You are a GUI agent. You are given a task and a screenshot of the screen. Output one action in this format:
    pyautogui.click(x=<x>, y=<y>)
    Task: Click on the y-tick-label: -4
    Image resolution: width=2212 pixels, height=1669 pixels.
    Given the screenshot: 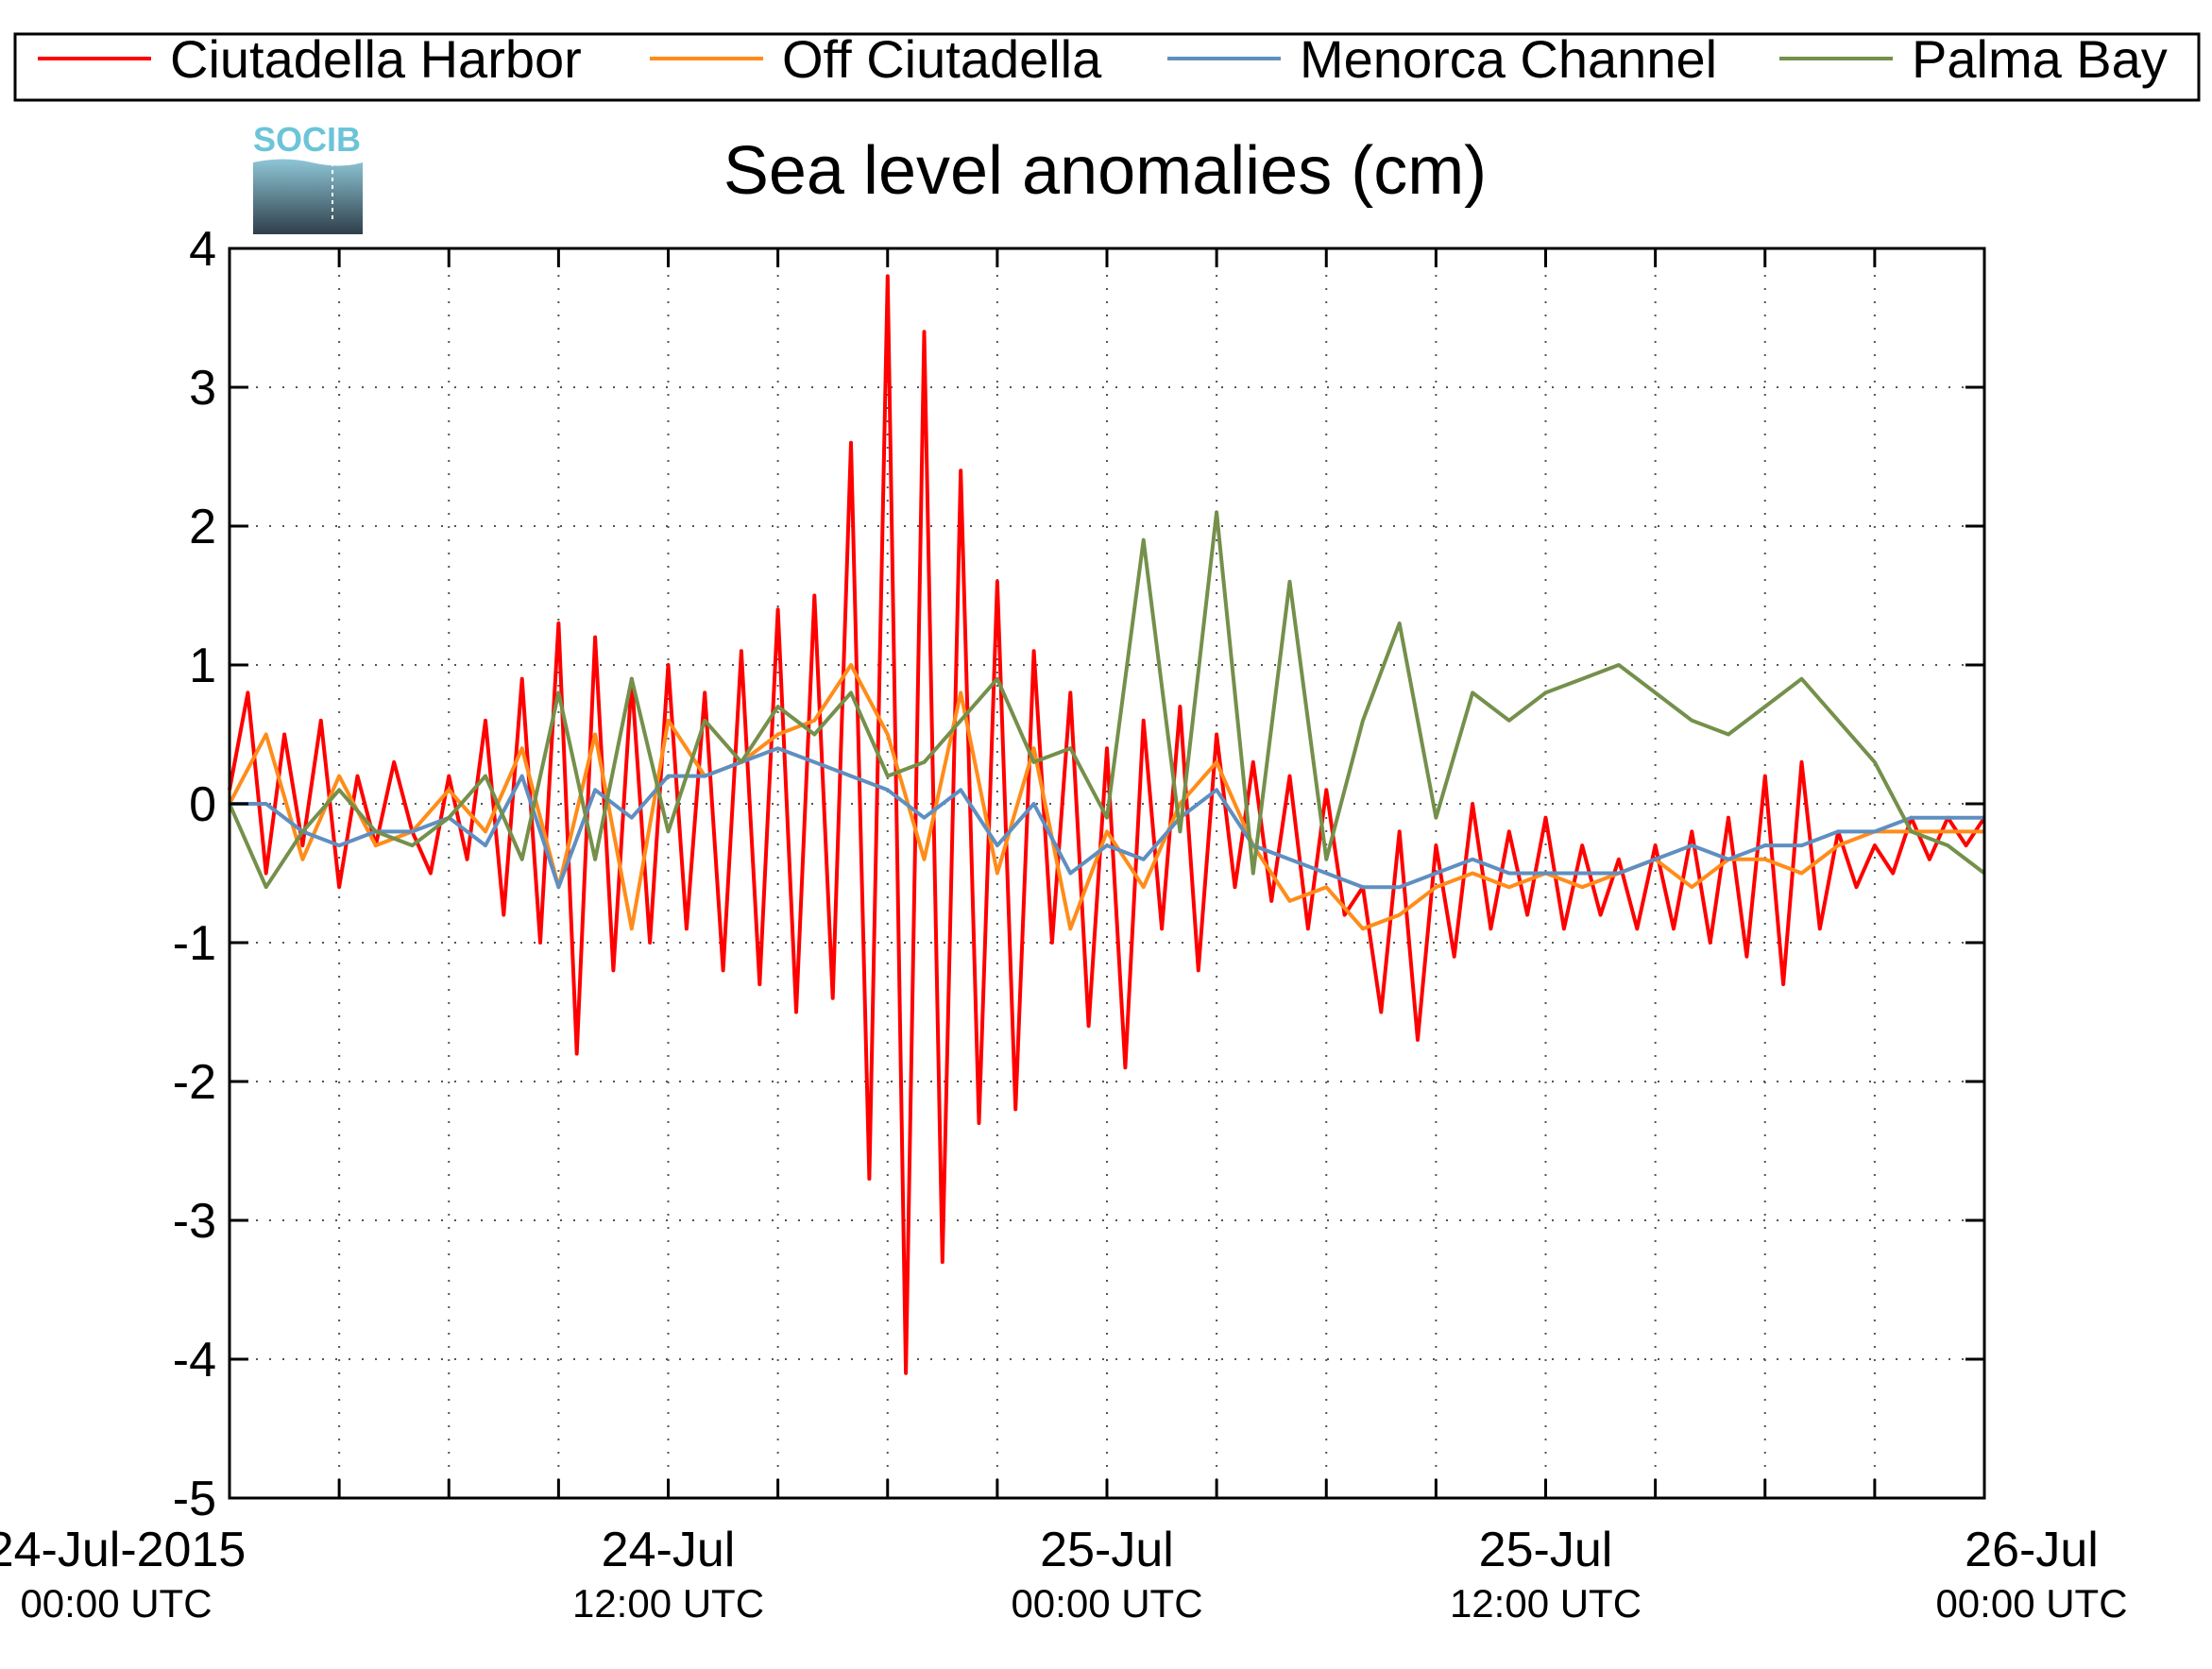 What is the action you would take?
    pyautogui.click(x=194, y=1361)
    